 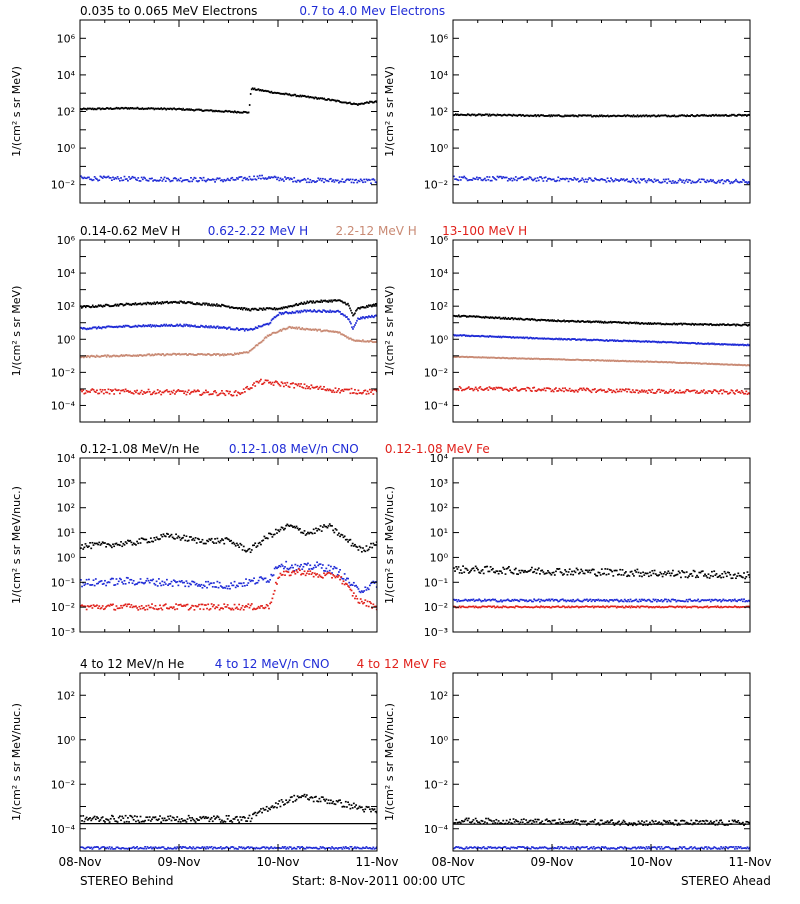 What do you see at coordinates (439, 240) in the screenshot?
I see `y-tick-label: 10⁶` at bounding box center [439, 240].